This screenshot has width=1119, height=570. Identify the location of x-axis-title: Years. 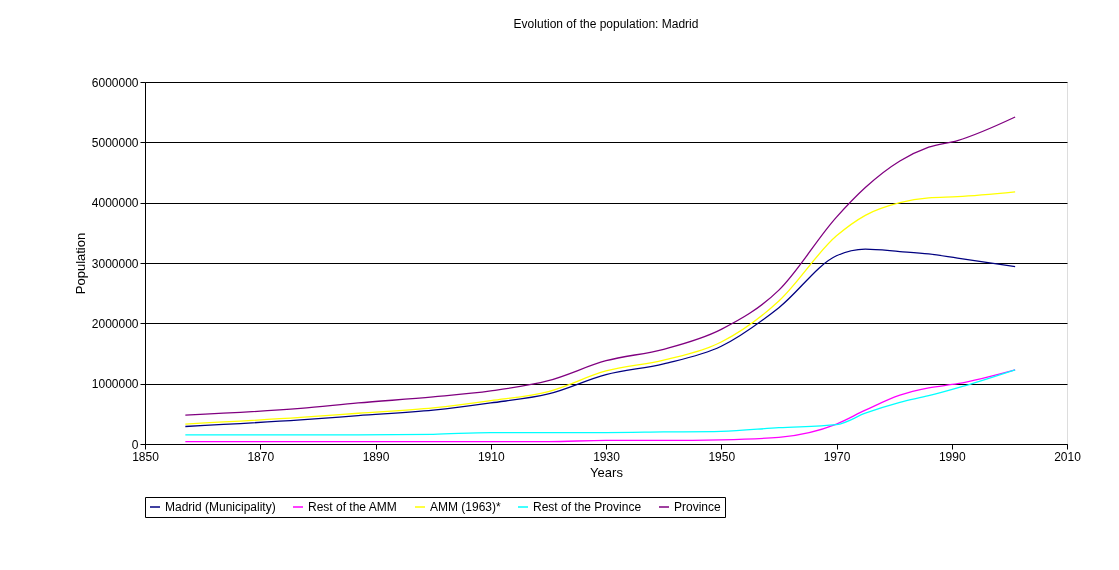
(607, 472).